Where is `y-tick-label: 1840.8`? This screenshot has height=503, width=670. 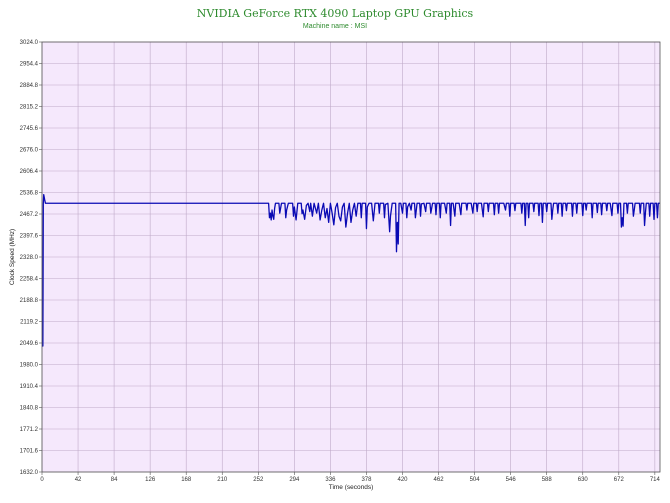
y-tick-label: 1840.8 is located at coordinates (29, 409).